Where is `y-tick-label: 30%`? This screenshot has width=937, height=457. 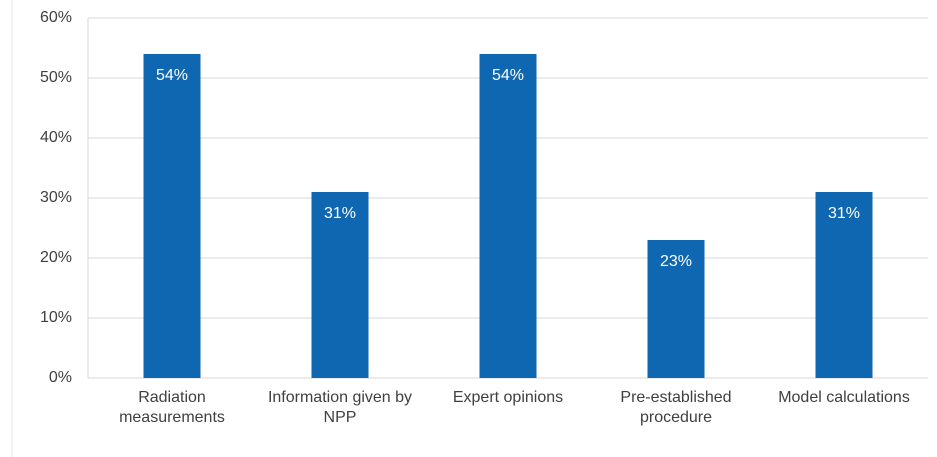
y-tick-label: 30% is located at coordinates (56, 197).